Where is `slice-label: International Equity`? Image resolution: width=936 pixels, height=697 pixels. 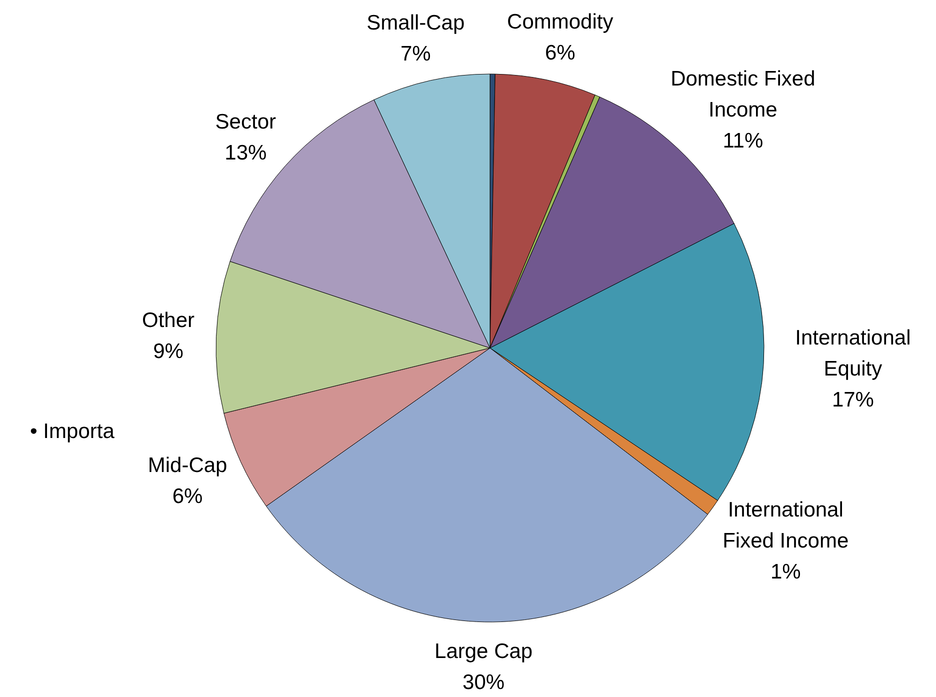 slice-label: International Equity is located at coordinates (853, 353).